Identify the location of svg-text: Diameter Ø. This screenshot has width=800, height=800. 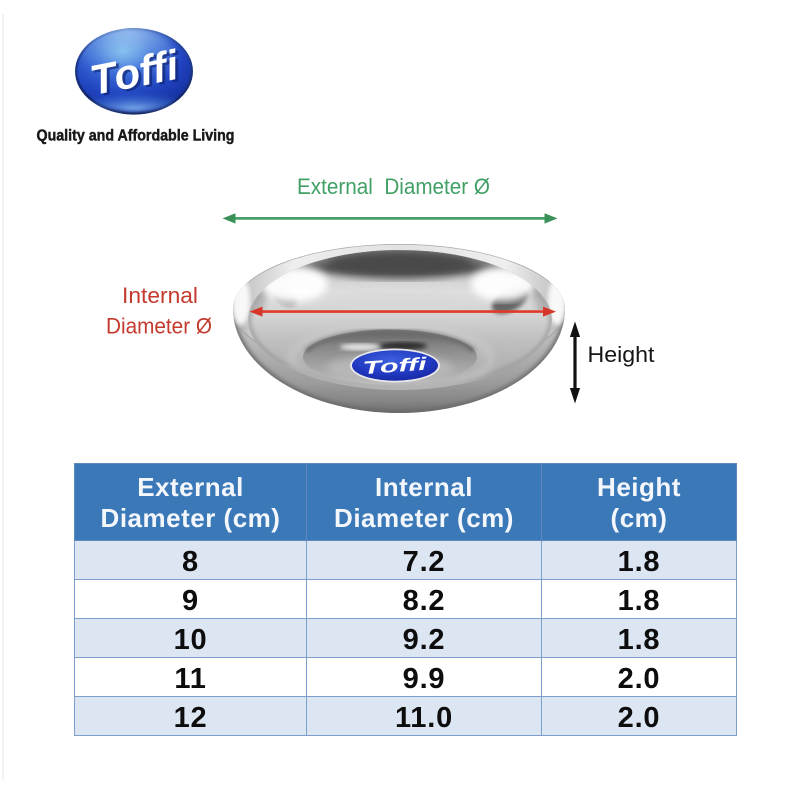
(159, 326).